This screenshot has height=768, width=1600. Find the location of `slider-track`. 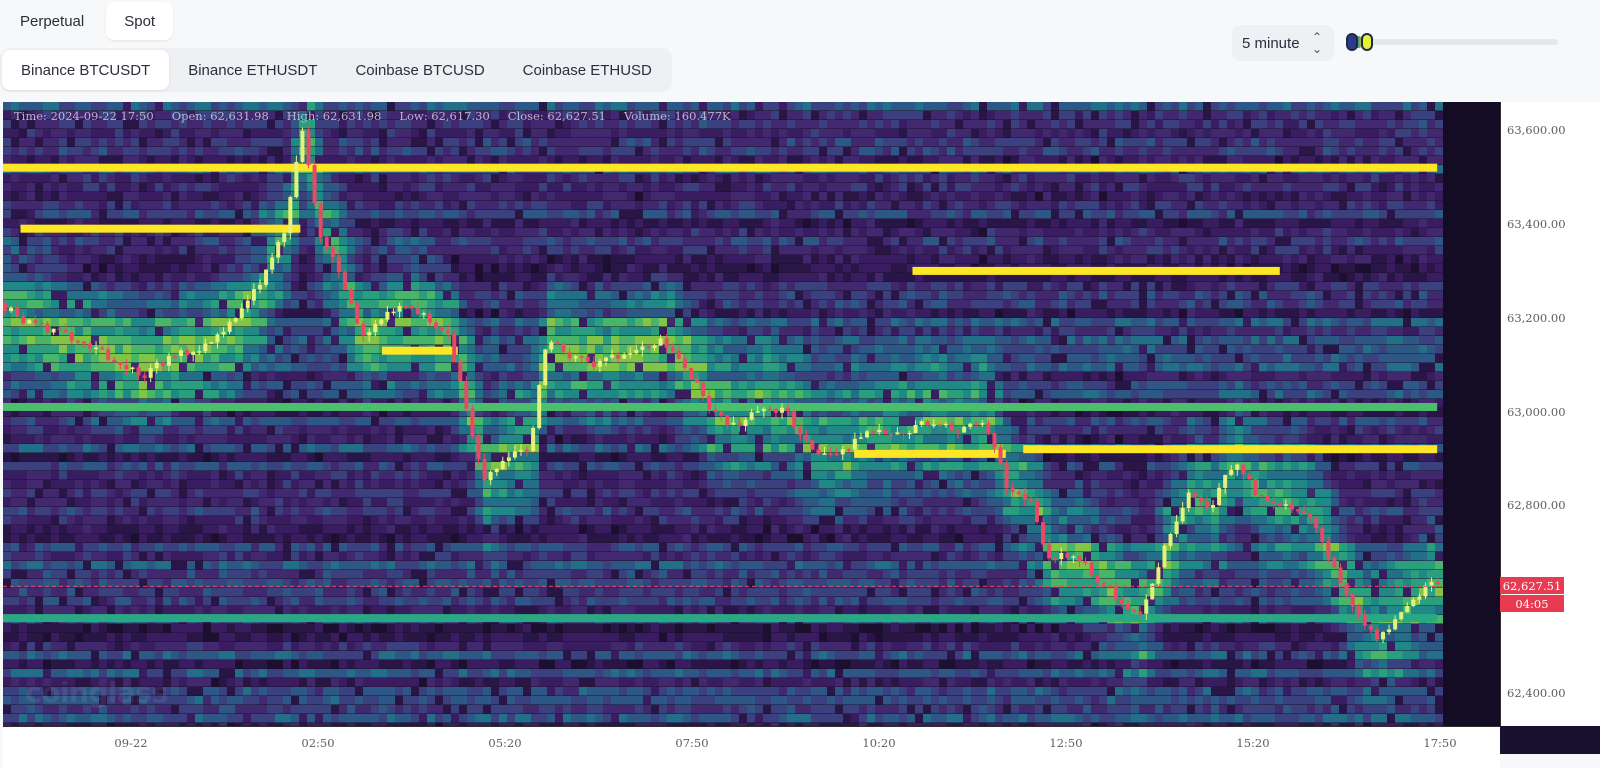

slider-track is located at coordinates (1452, 42).